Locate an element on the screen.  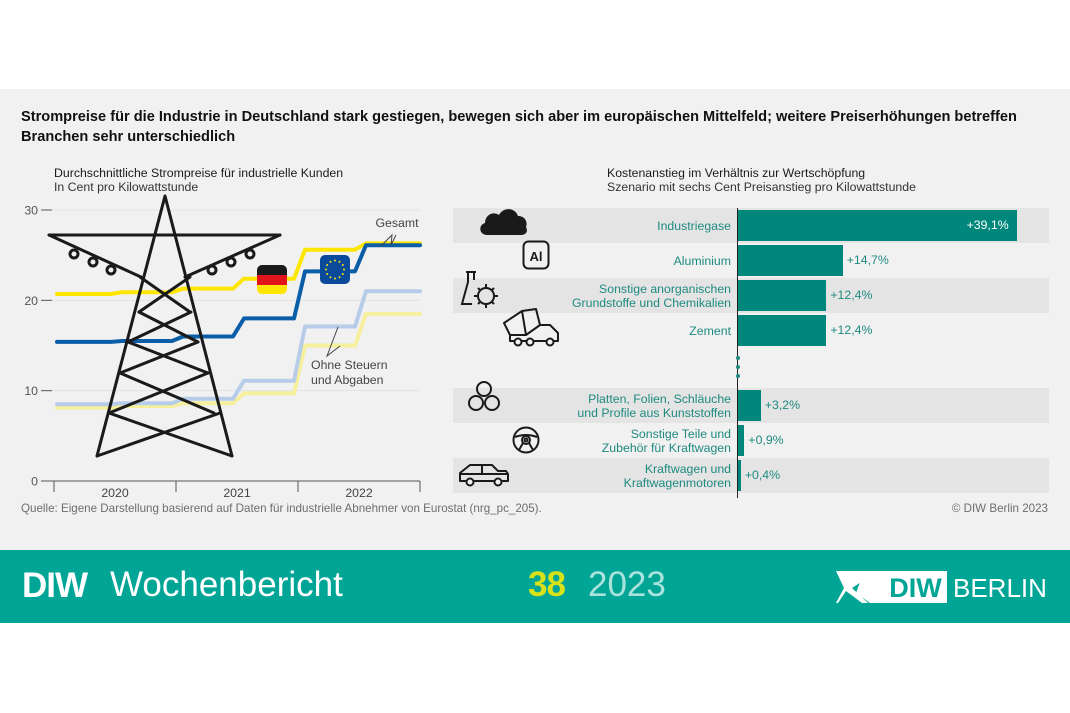
x-tick-label: 2020 is located at coordinates (115, 493).